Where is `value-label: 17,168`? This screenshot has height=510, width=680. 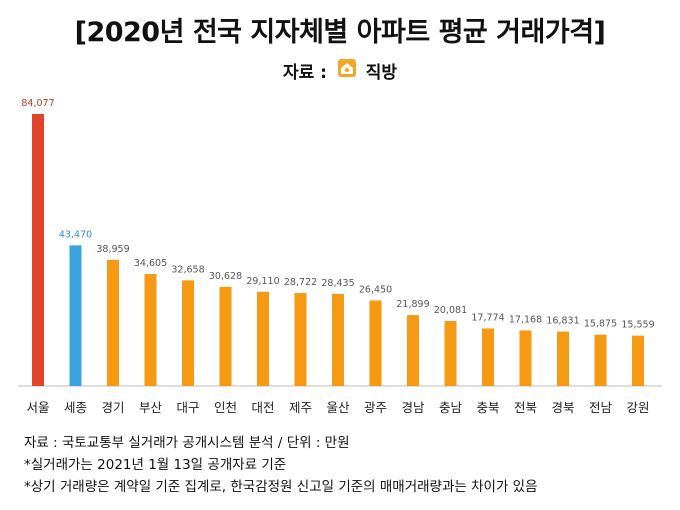 value-label: 17,168 is located at coordinates (525, 319).